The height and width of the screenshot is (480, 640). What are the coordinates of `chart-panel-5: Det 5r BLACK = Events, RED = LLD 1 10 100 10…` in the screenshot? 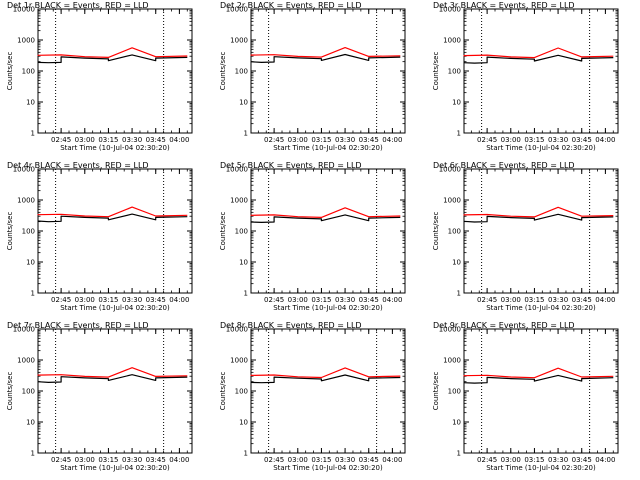 It's located at (319, 240).